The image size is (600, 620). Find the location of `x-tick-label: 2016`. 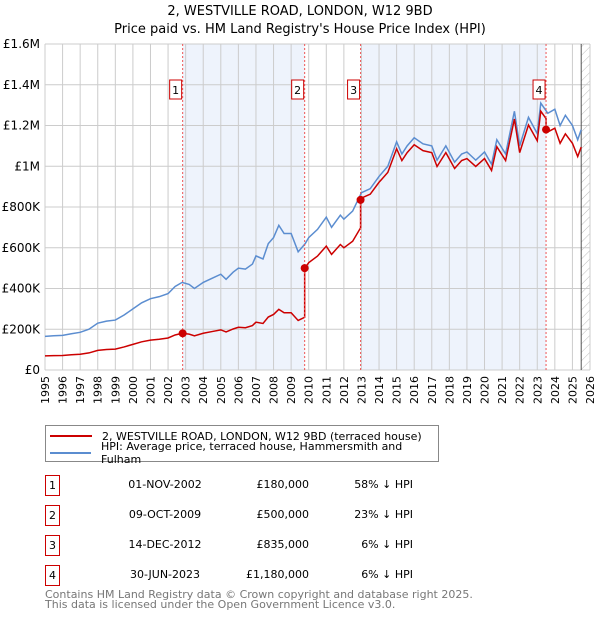

x-tick-label: 2016 is located at coordinates (414, 390).